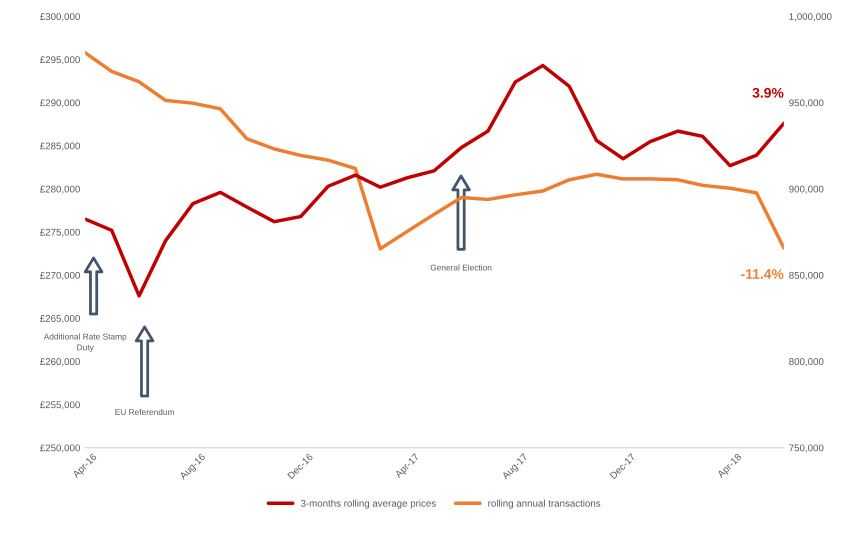 The width and height of the screenshot is (852, 546). Describe the element at coordinates (461, 267) in the screenshot. I see `annotation: General Election` at that location.